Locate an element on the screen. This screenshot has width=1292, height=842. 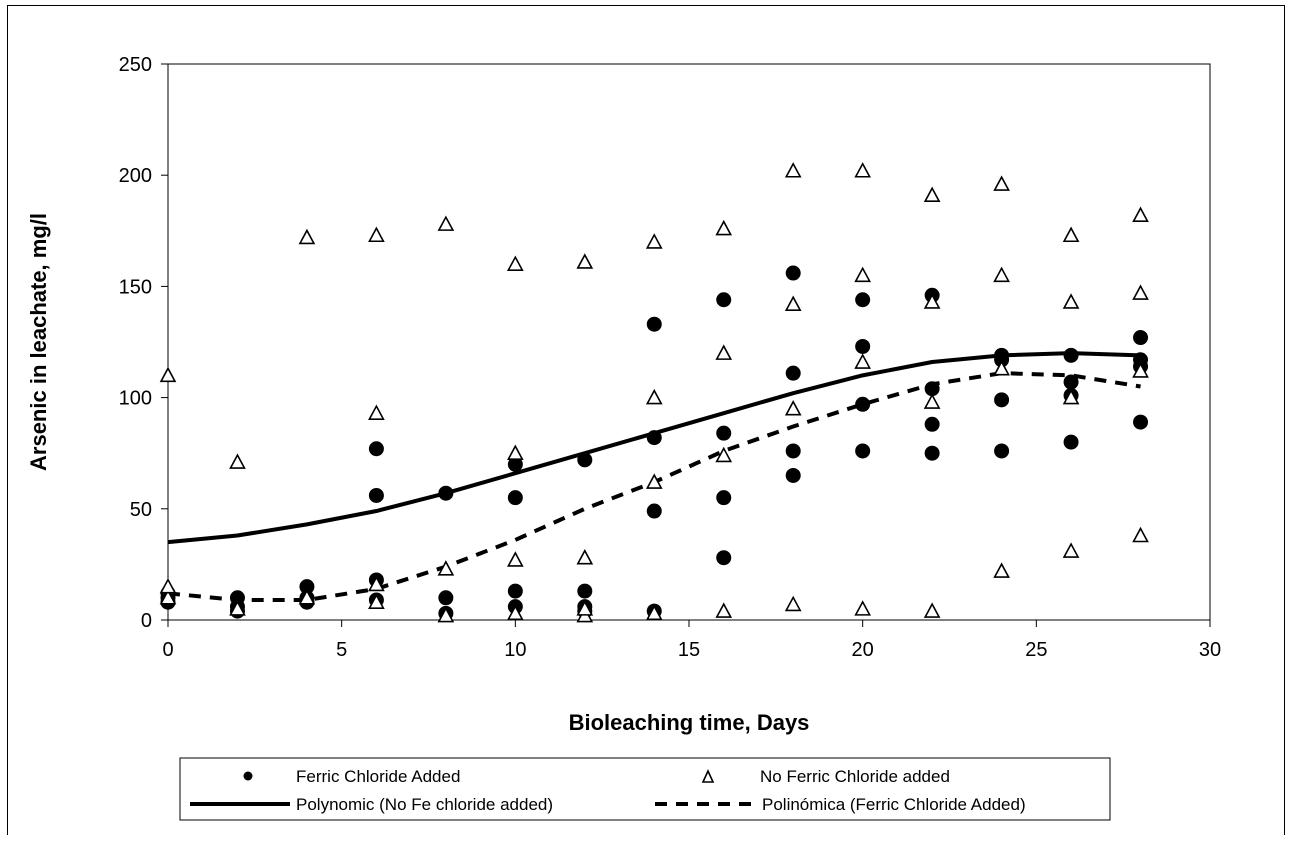
x-tick-label: 25 is located at coordinates (1036, 650).